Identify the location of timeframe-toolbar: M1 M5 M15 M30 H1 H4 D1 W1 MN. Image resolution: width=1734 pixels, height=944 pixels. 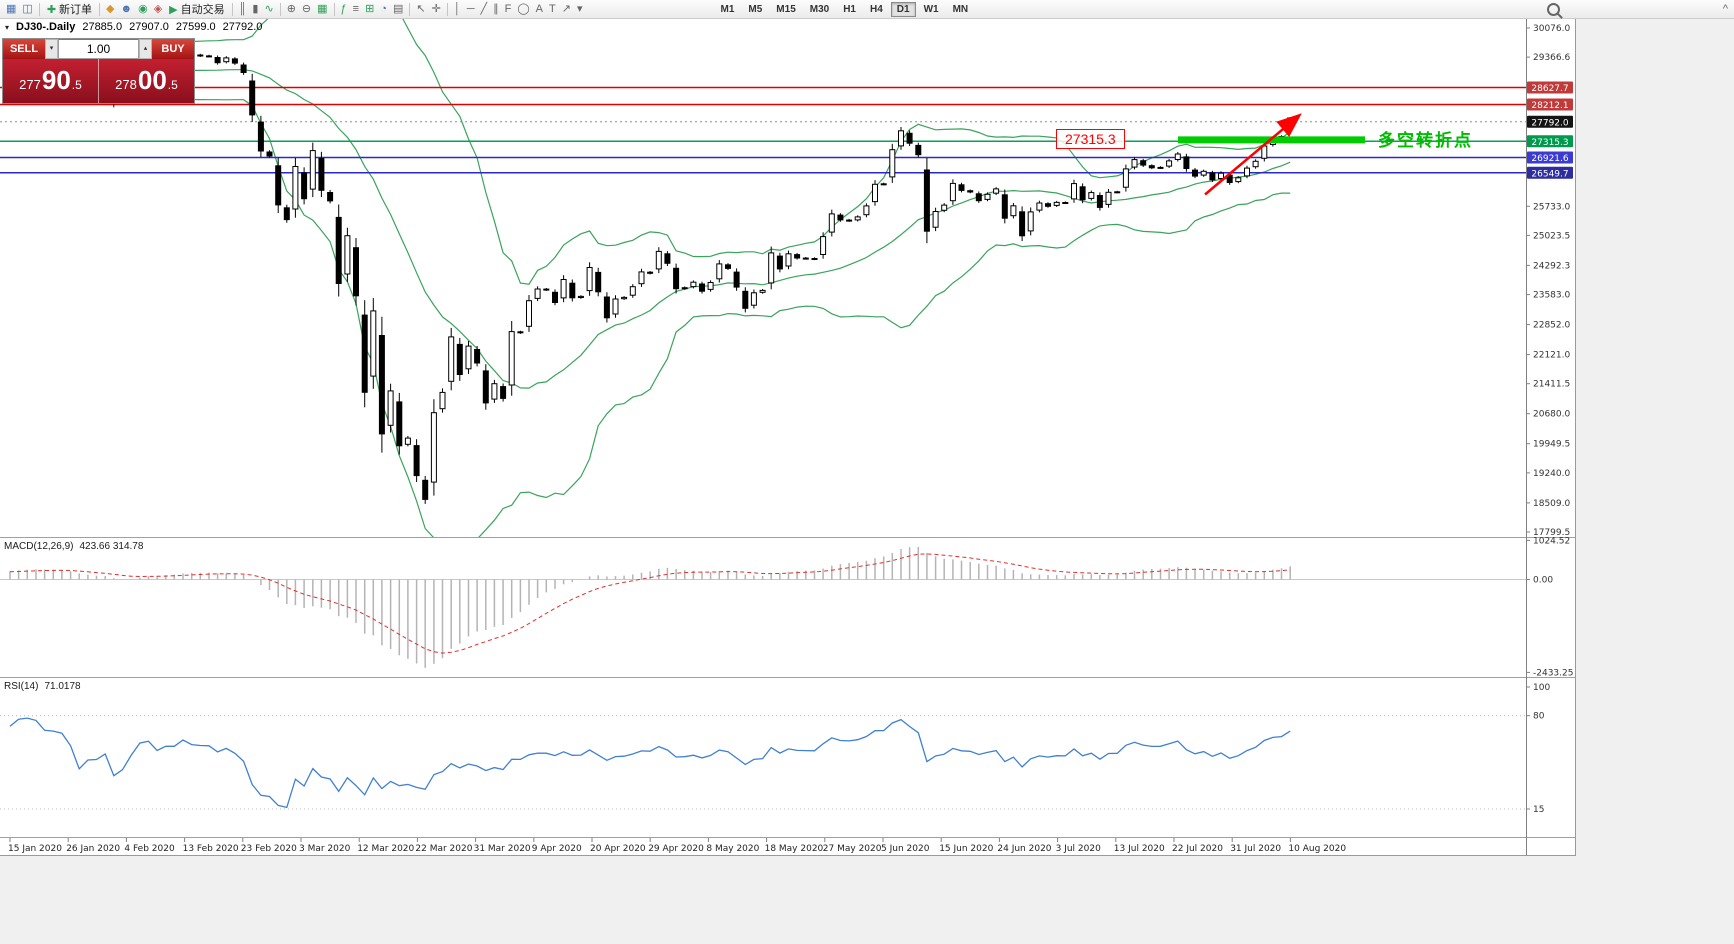
(844, 9).